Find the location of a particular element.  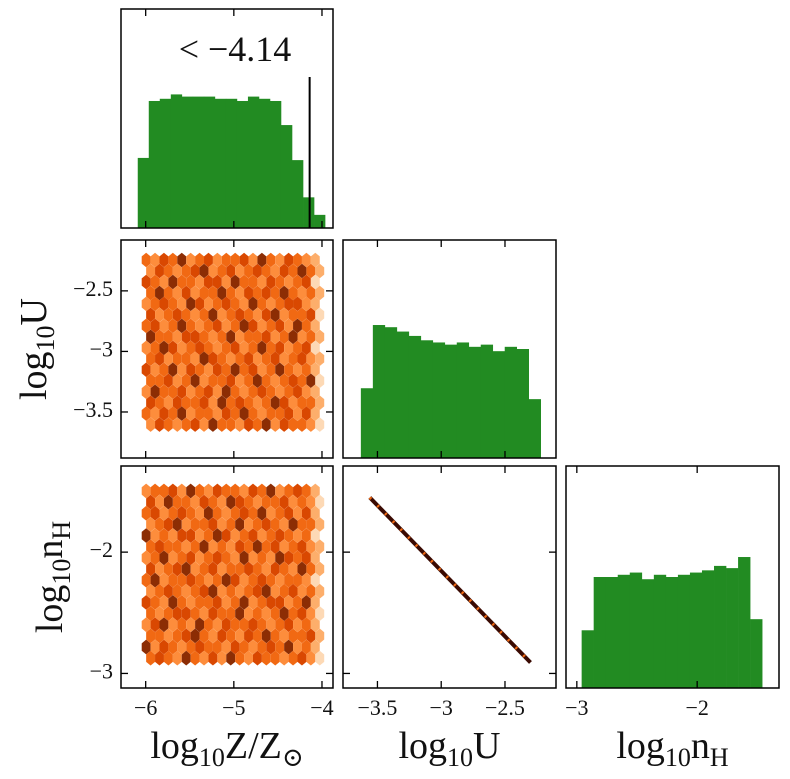

y-tick-label: −3.5 is located at coordinates (93, 409).